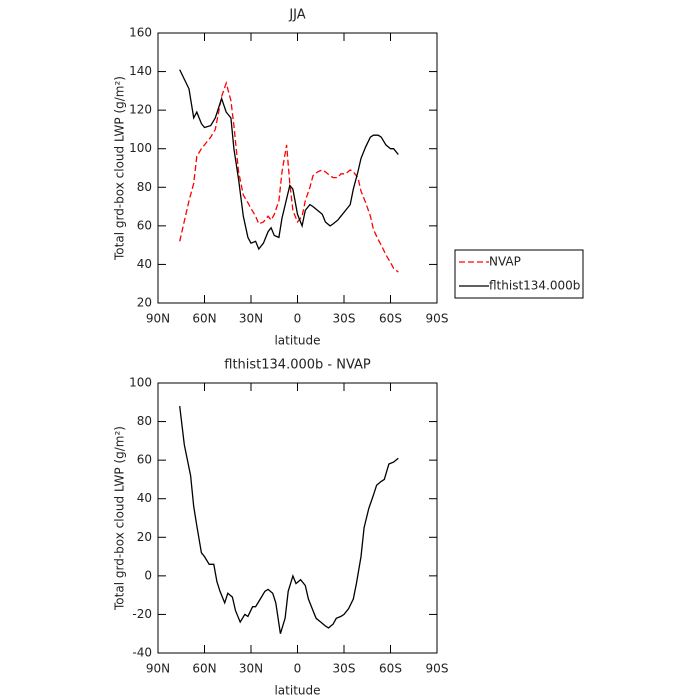 The width and height of the screenshot is (700, 700). Describe the element at coordinates (534, 286) in the screenshot. I see `legend-label: flthist134.000b` at that location.